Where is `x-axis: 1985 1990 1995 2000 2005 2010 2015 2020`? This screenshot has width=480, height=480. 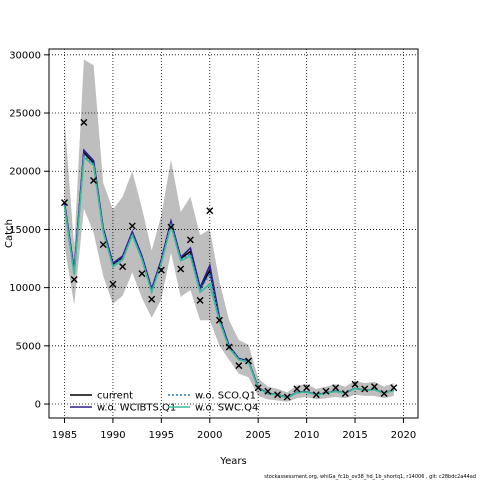 x-axis: 1985 1990 1995 2000 2005 2010 2015 2020 is located at coordinates (234, 429).